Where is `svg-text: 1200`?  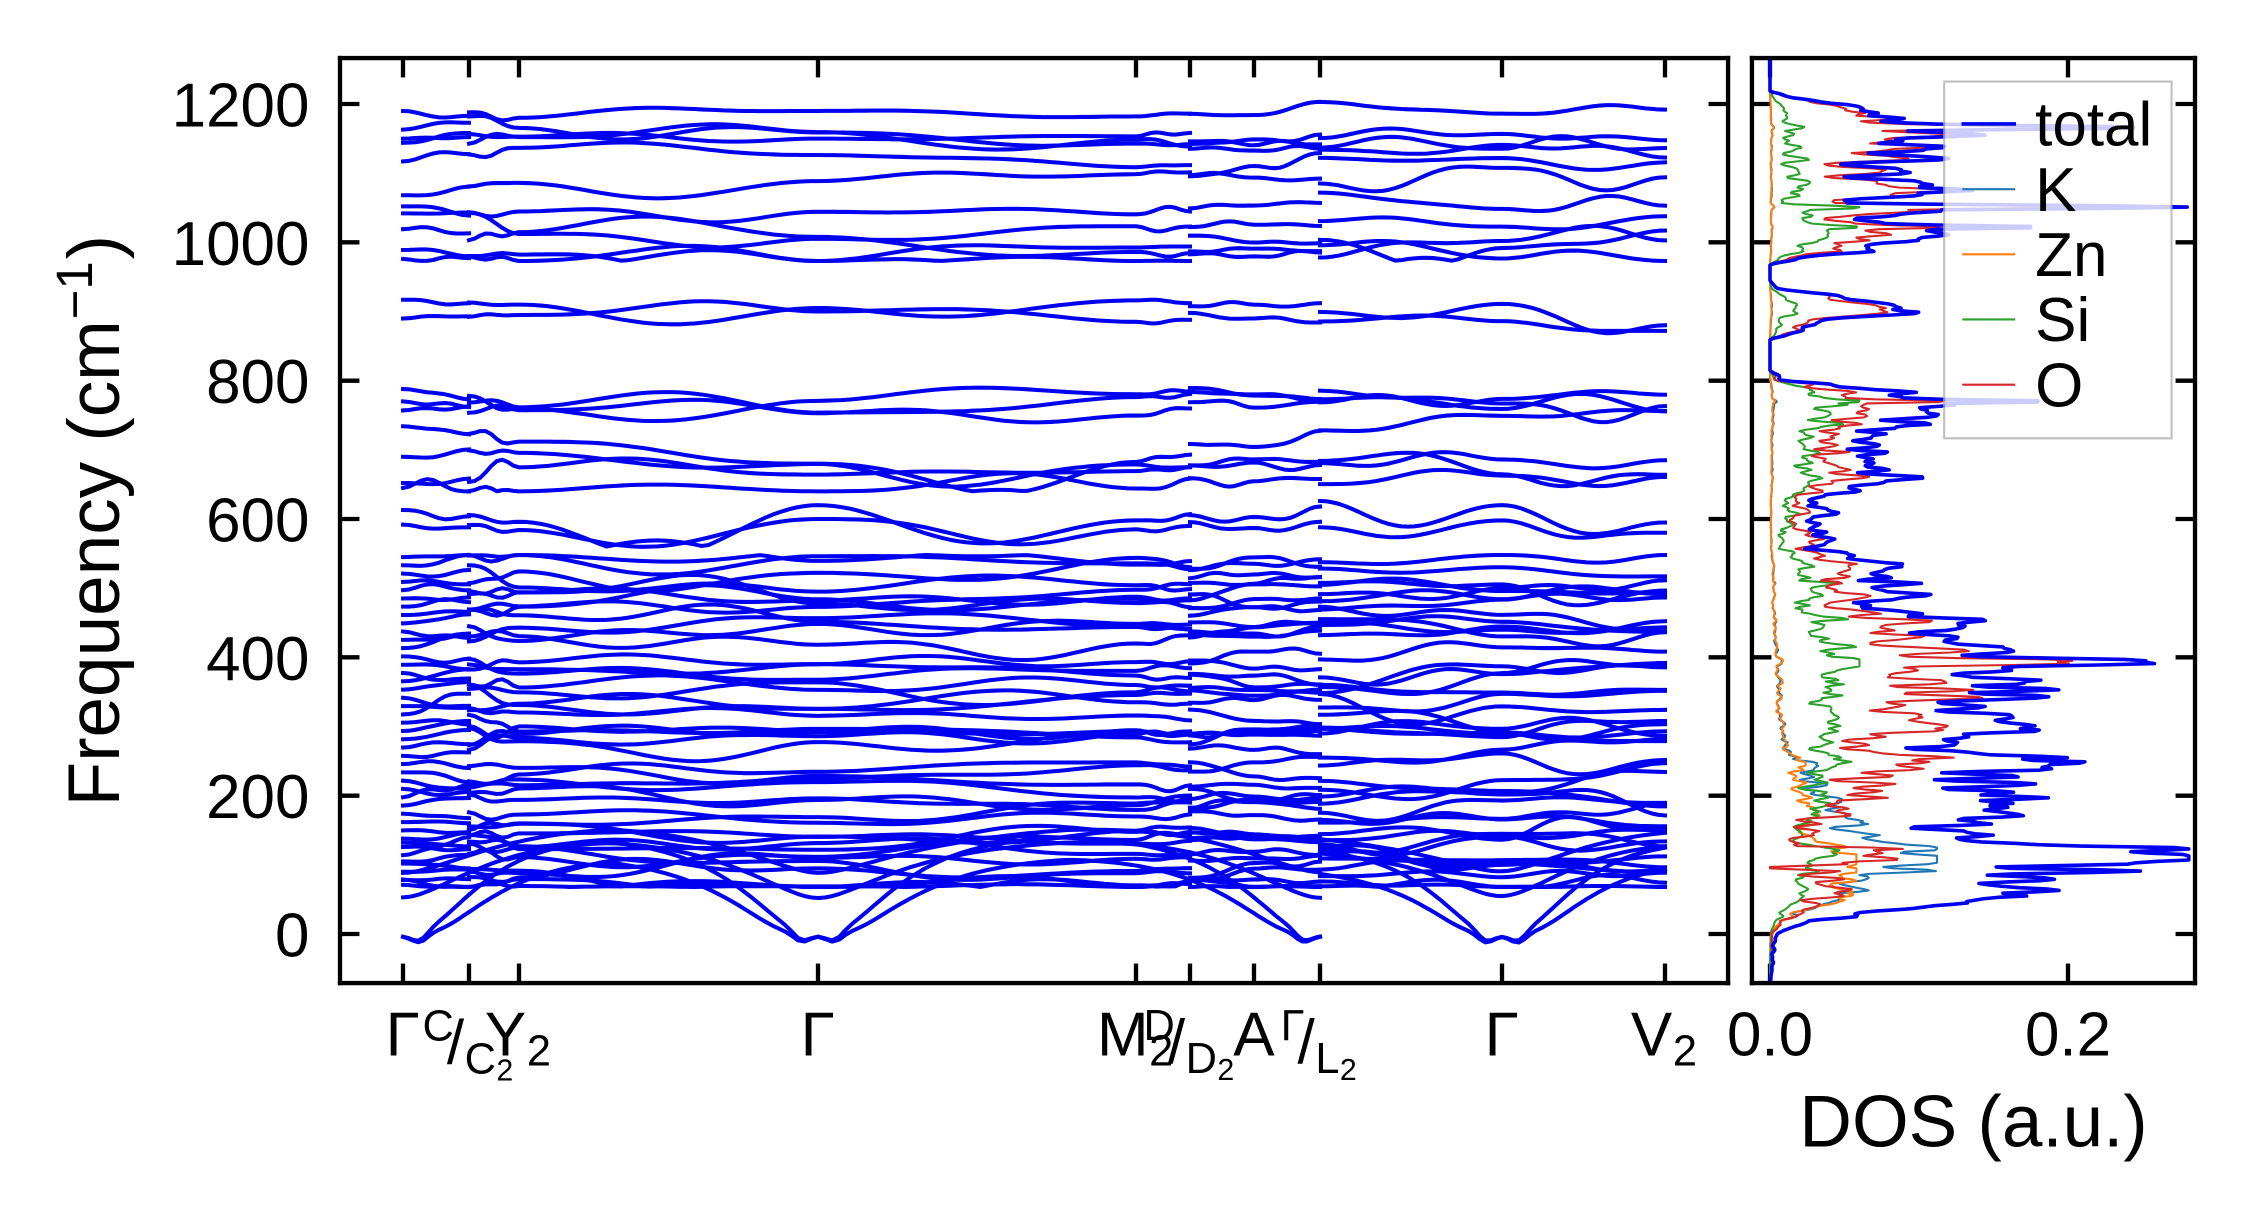 svg-text: 1200 is located at coordinates (241, 105).